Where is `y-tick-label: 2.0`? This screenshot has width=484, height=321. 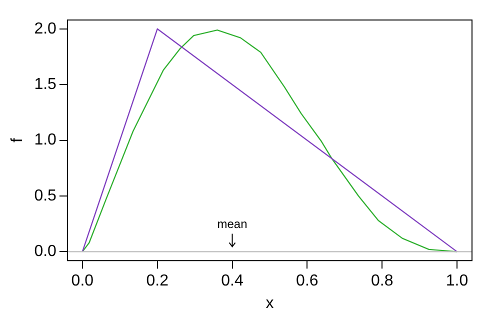 y-tick-label: 2.0 is located at coordinates (45, 29).